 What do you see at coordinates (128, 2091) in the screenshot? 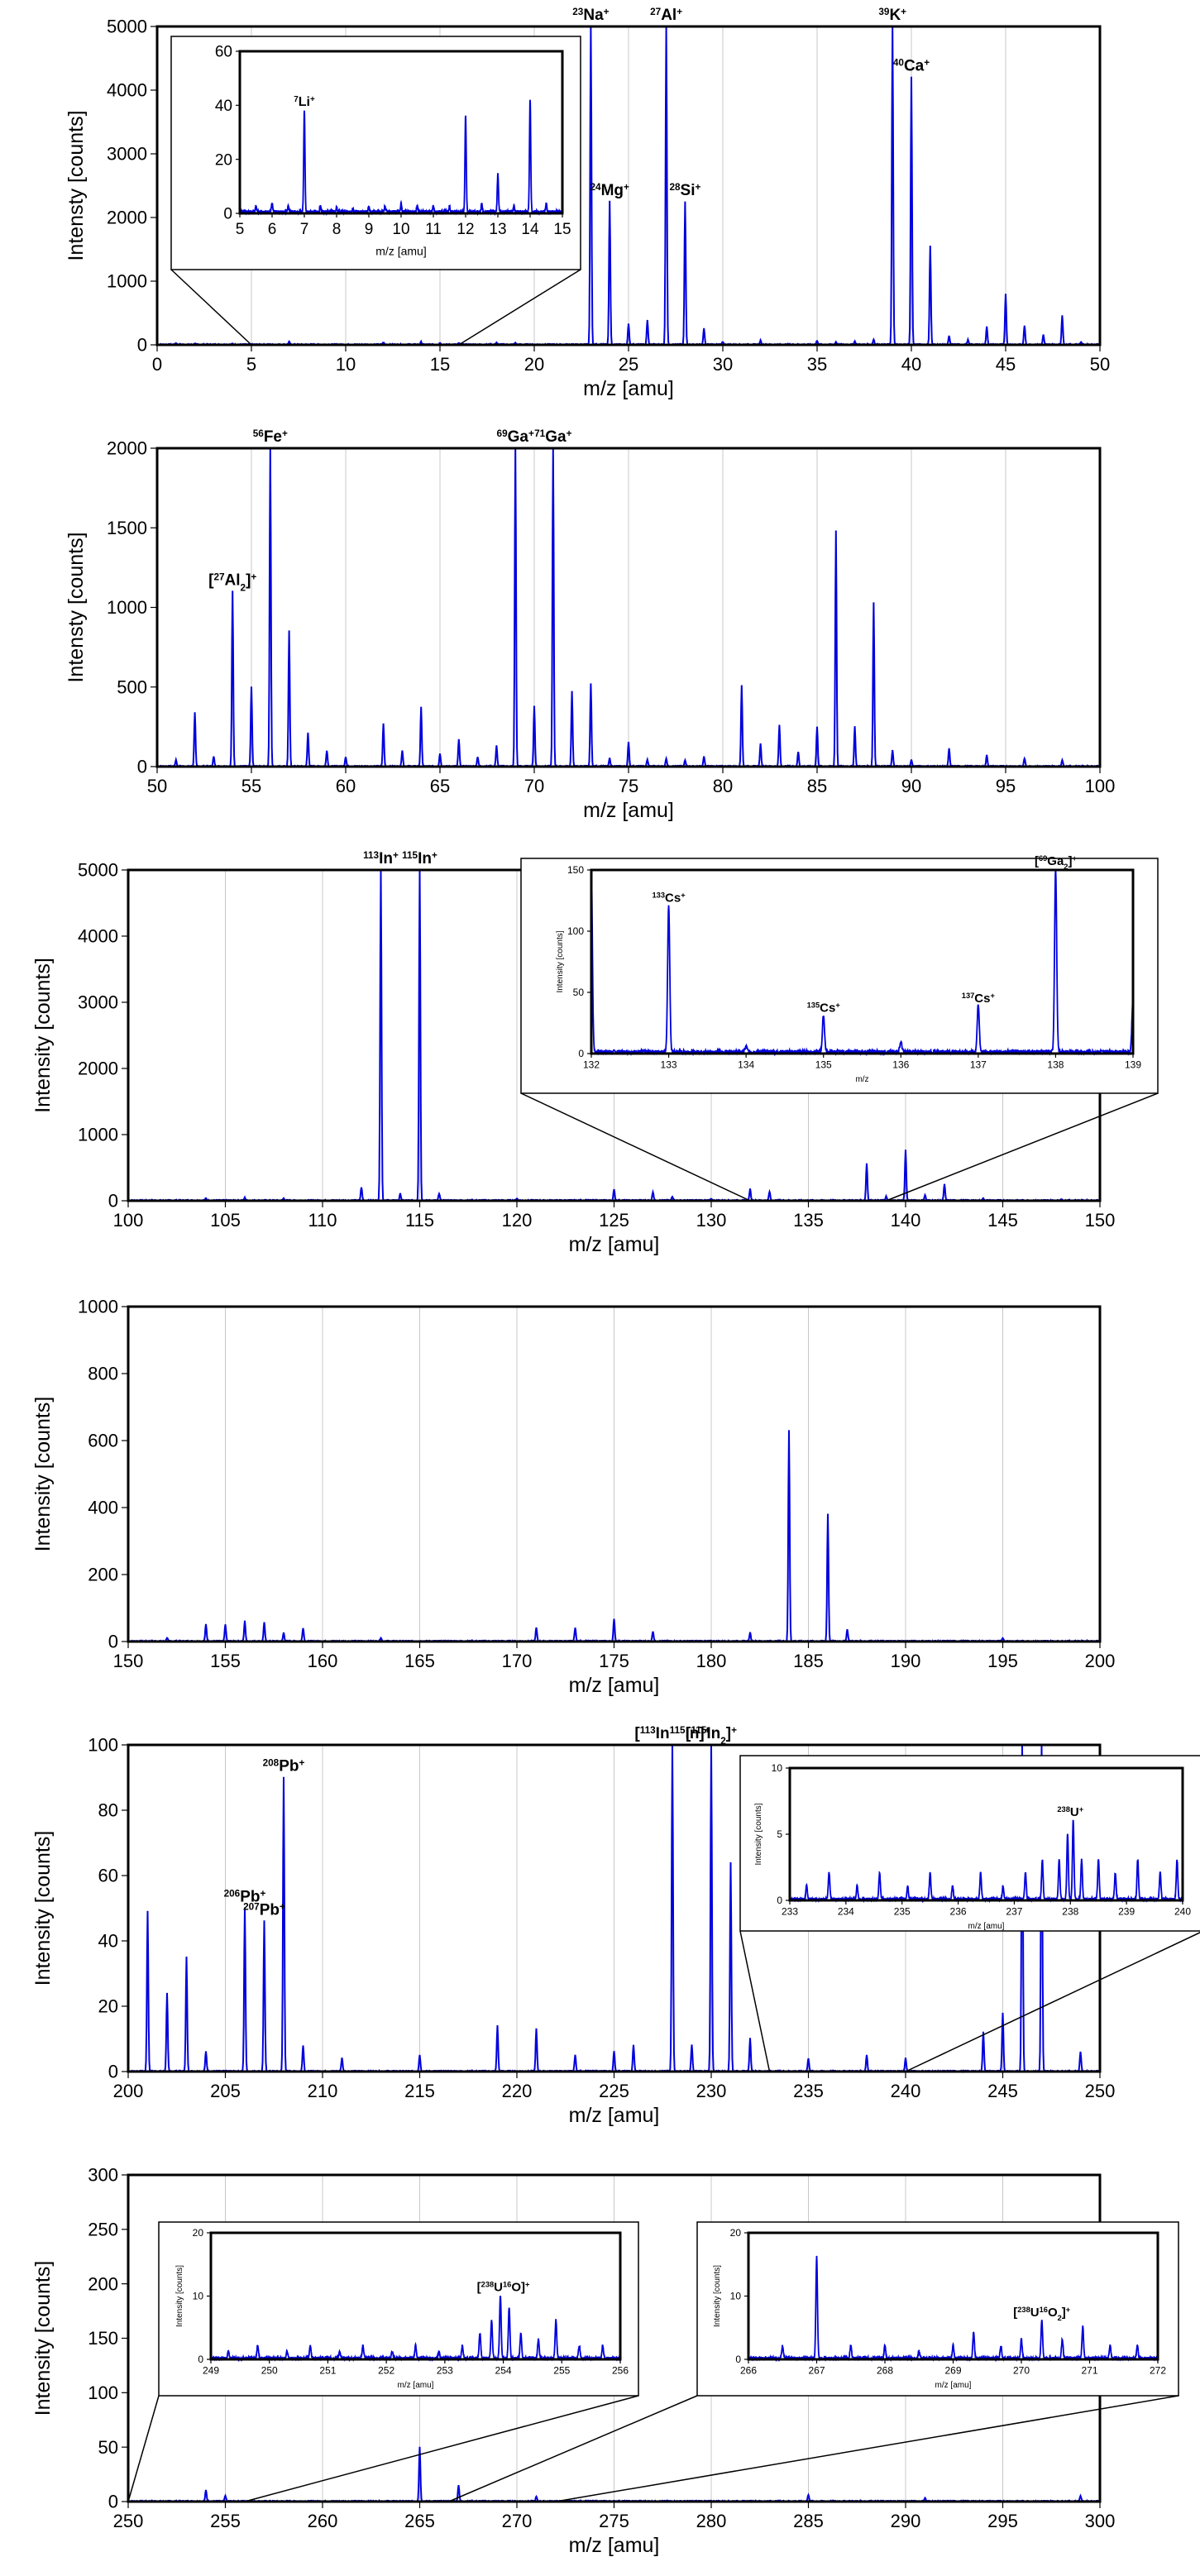
I see `x-tick-label: 200` at bounding box center [128, 2091].